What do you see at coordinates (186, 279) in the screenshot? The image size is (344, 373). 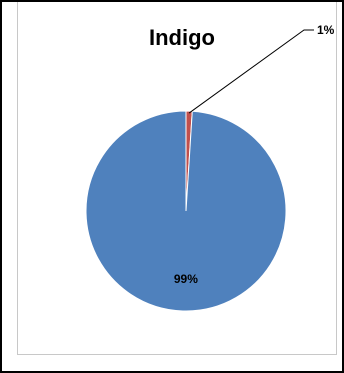 I see `data-label-large-slice: 99%` at bounding box center [186, 279].